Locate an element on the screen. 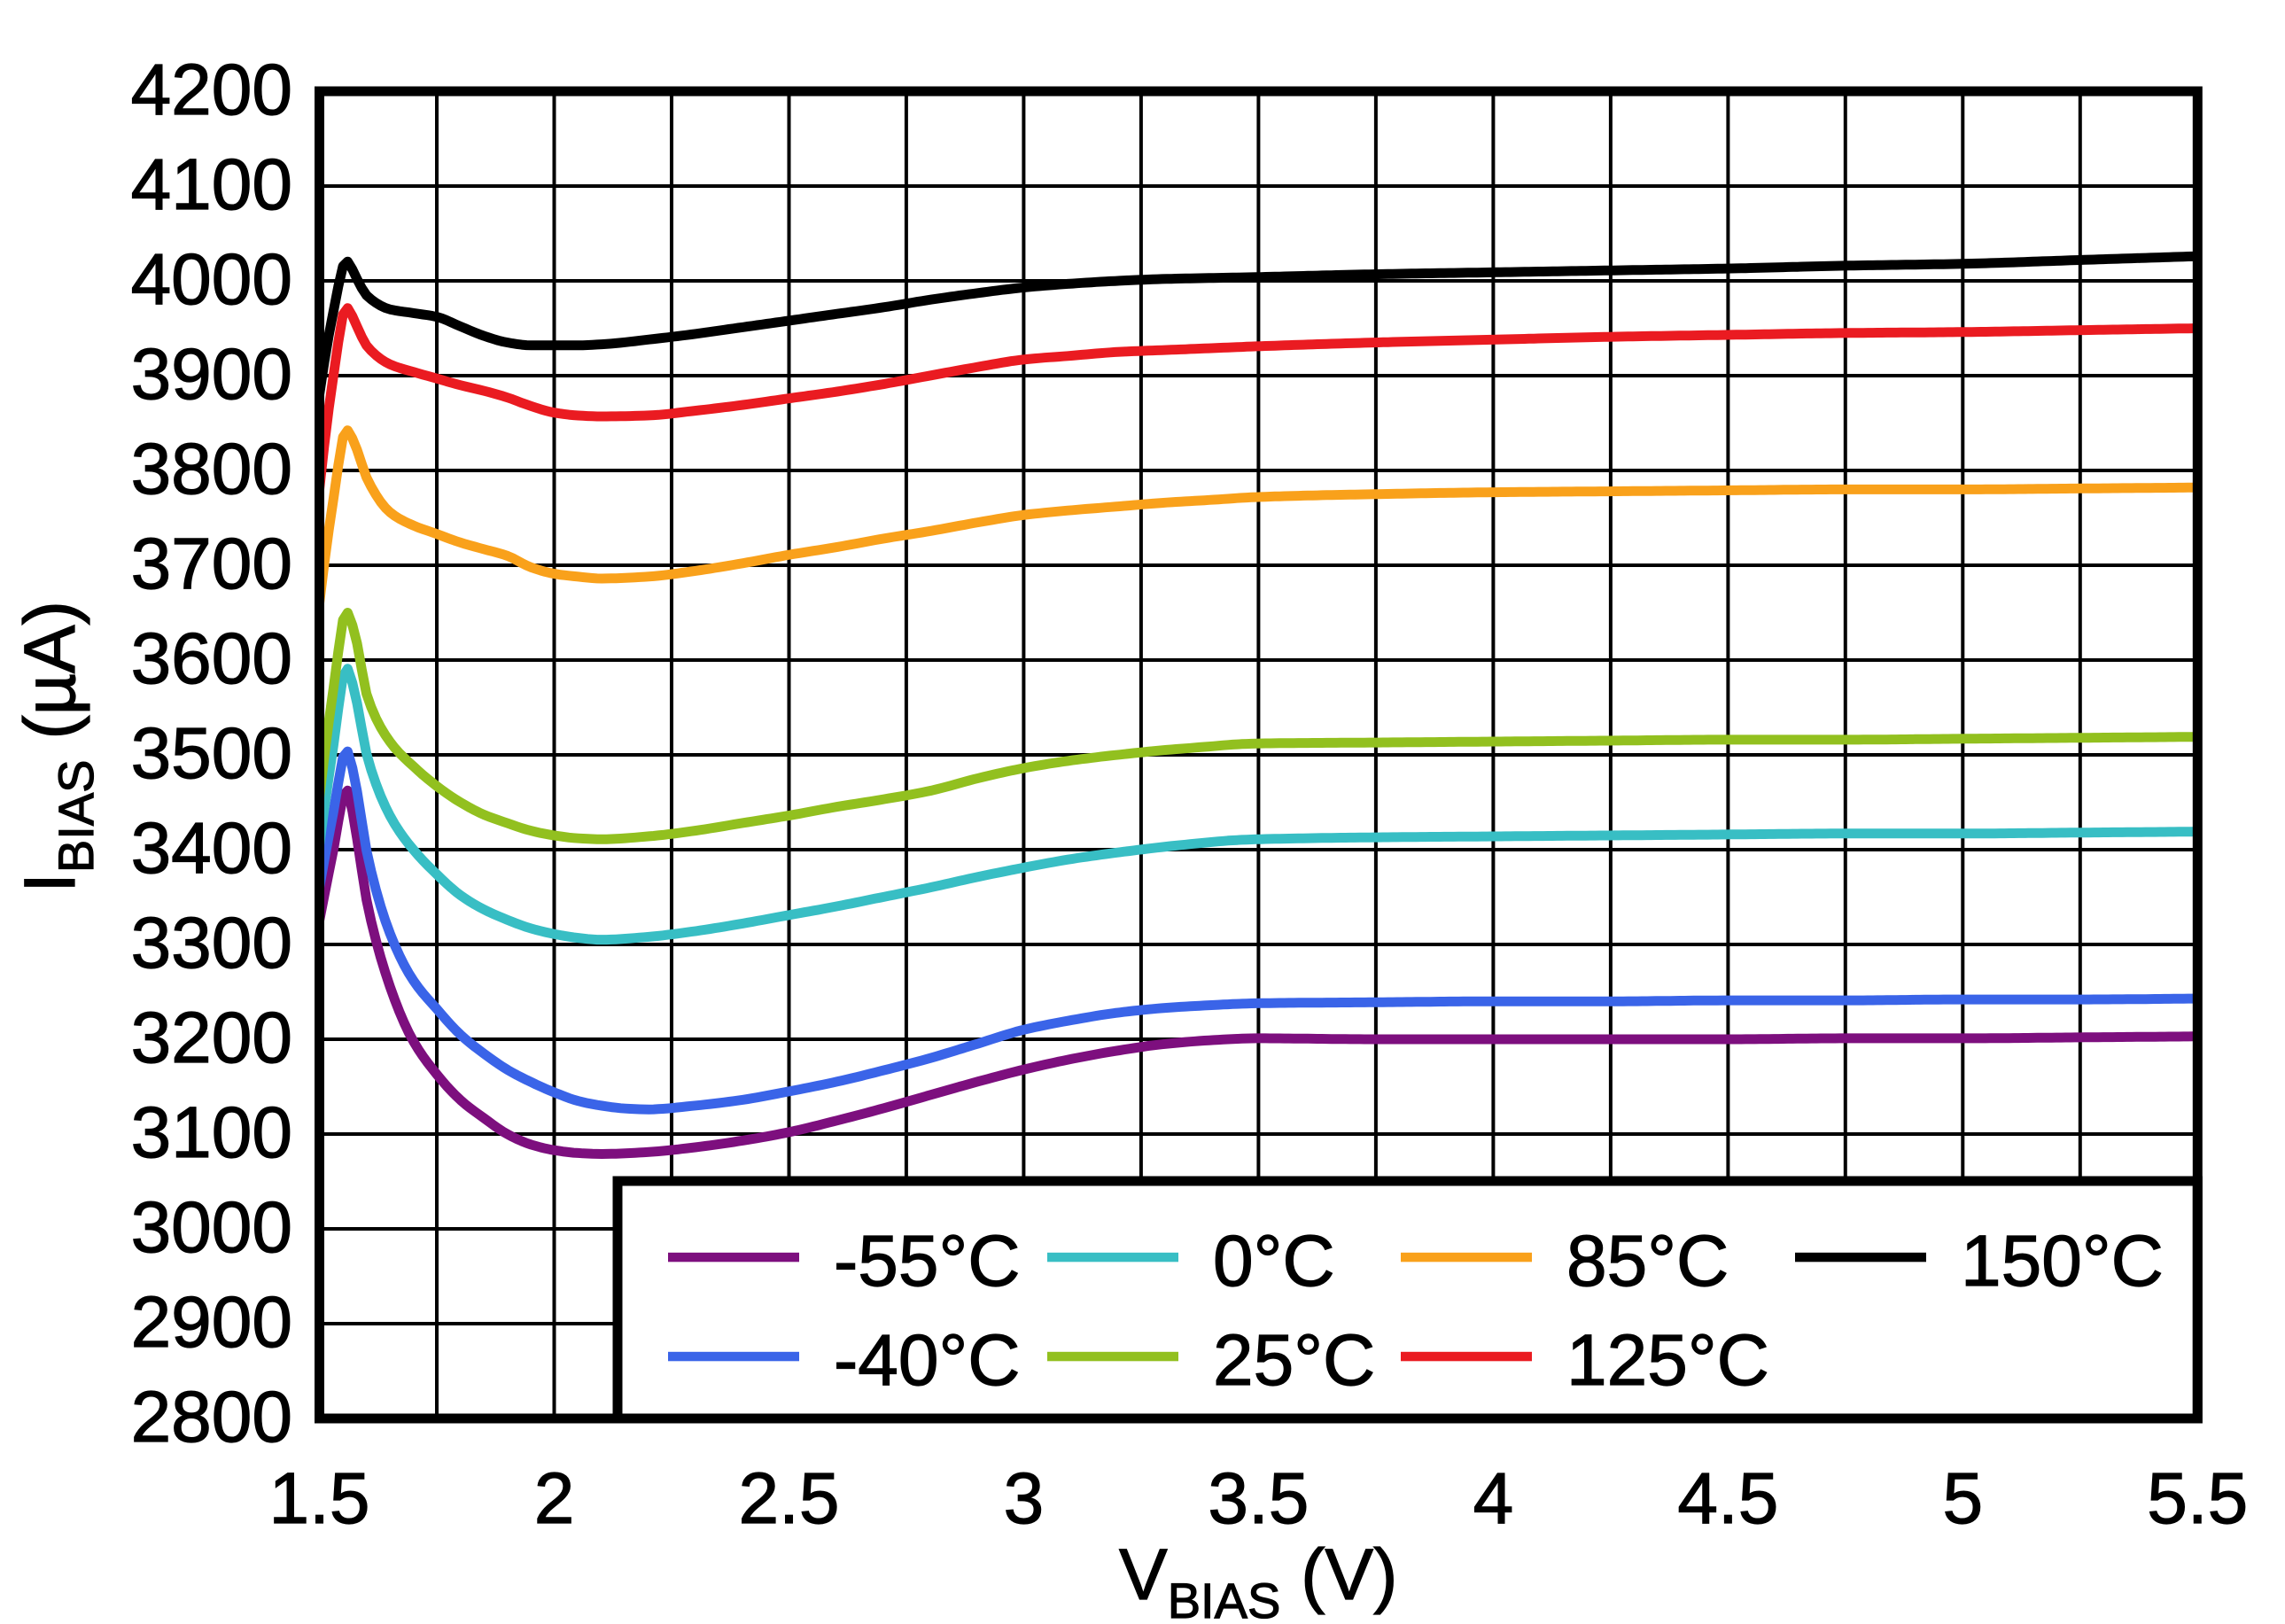  svg-text: 4000 is located at coordinates (212, 279).